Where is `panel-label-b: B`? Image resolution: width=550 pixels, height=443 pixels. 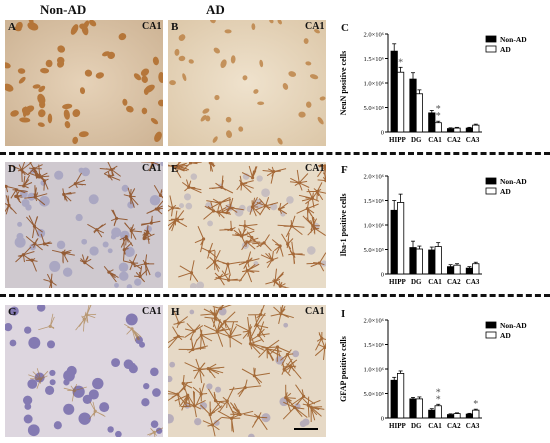 panel-label-b: B is located at coordinates (175, 27).